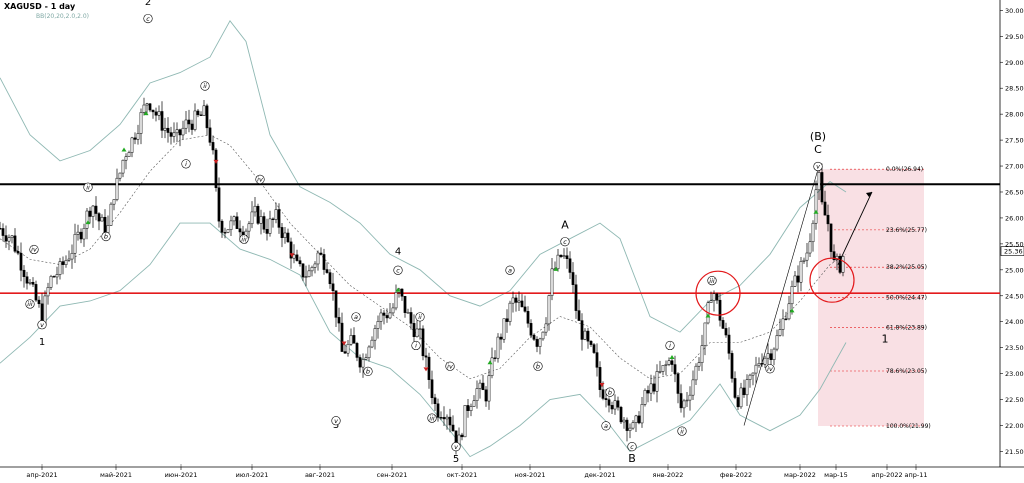 The height and width of the screenshot is (483, 1024). What do you see at coordinates (456, 459) in the screenshot?
I see `wave-label: 5` at bounding box center [456, 459].